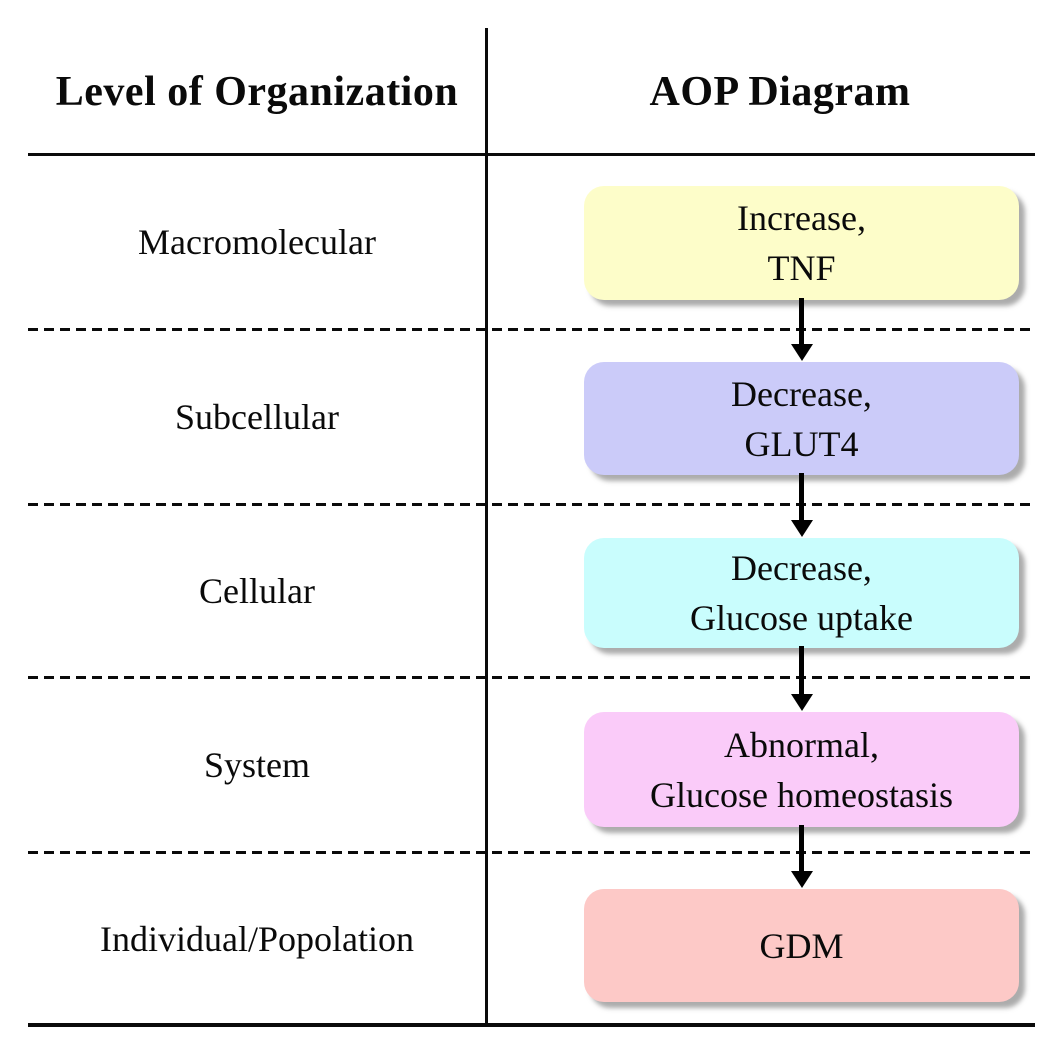 Image resolution: width=1063 pixels, height=1063 pixels. Describe the element at coordinates (801, 443) in the screenshot. I see `node-text-line: GLUT4` at that location.